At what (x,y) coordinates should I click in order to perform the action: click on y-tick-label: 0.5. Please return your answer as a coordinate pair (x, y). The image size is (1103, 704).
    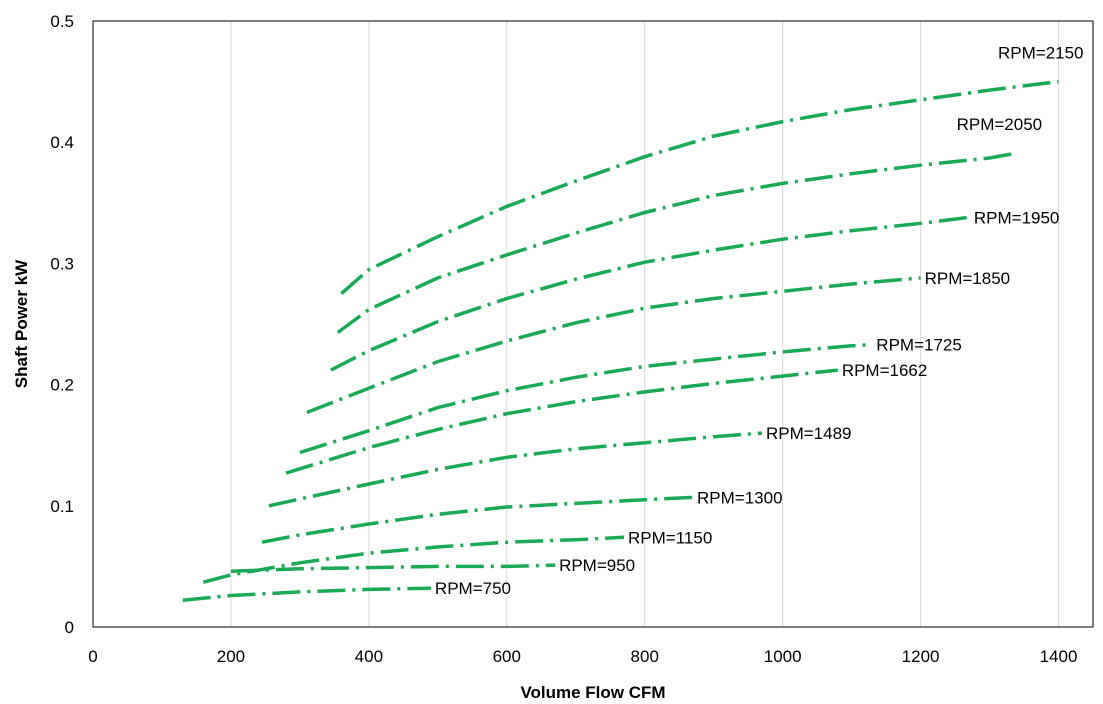
    Looking at the image, I should click on (62, 21).